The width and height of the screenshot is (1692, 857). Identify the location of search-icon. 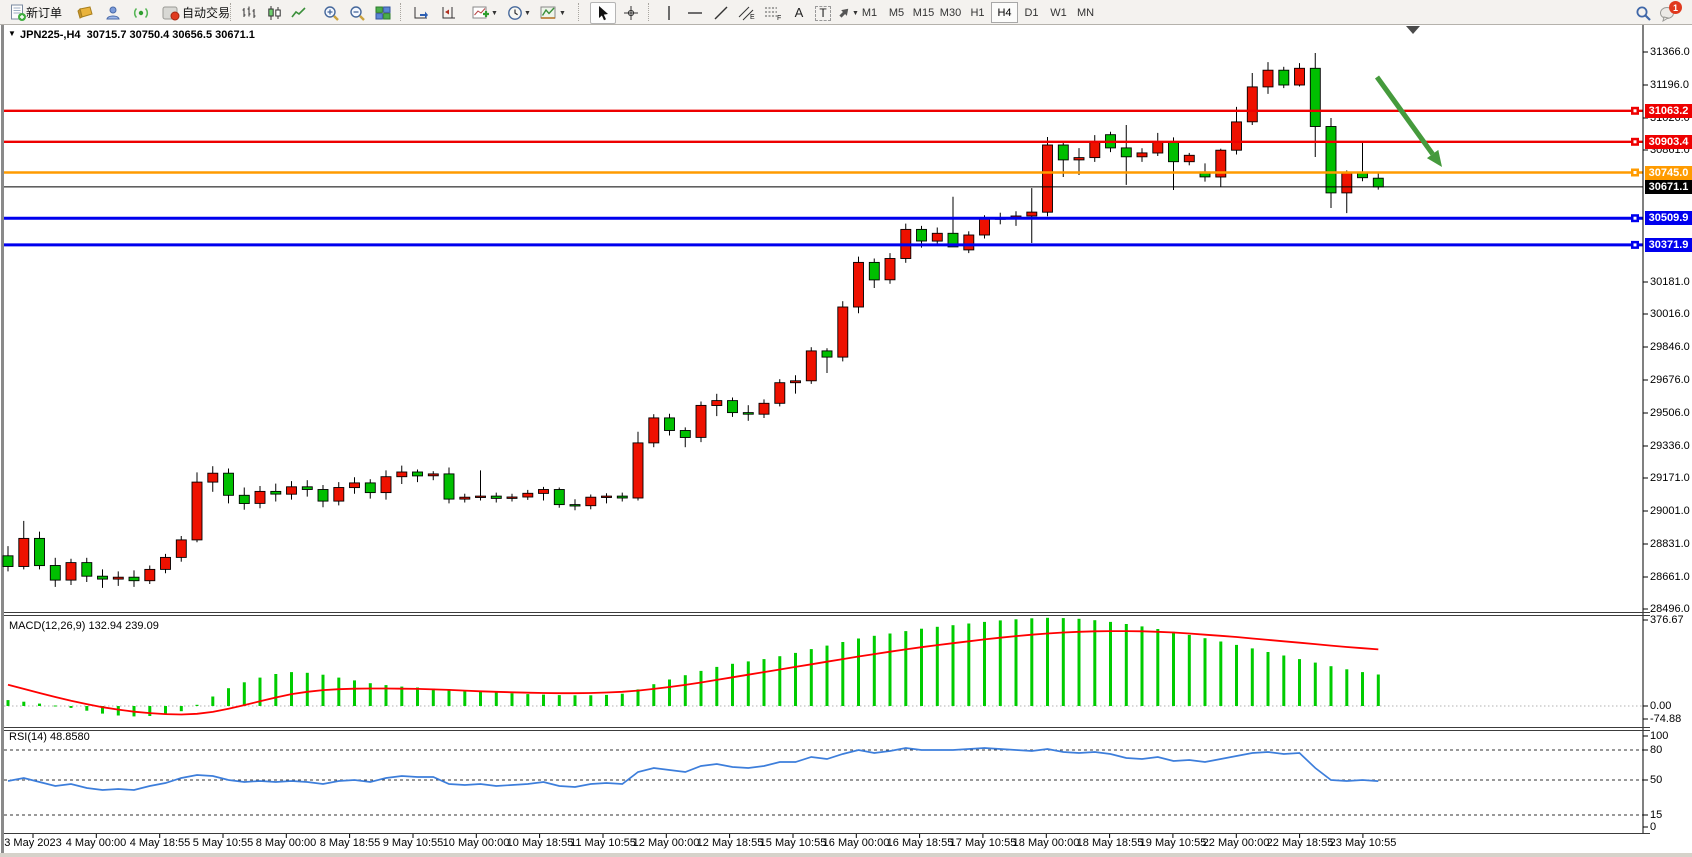
(1643, 13).